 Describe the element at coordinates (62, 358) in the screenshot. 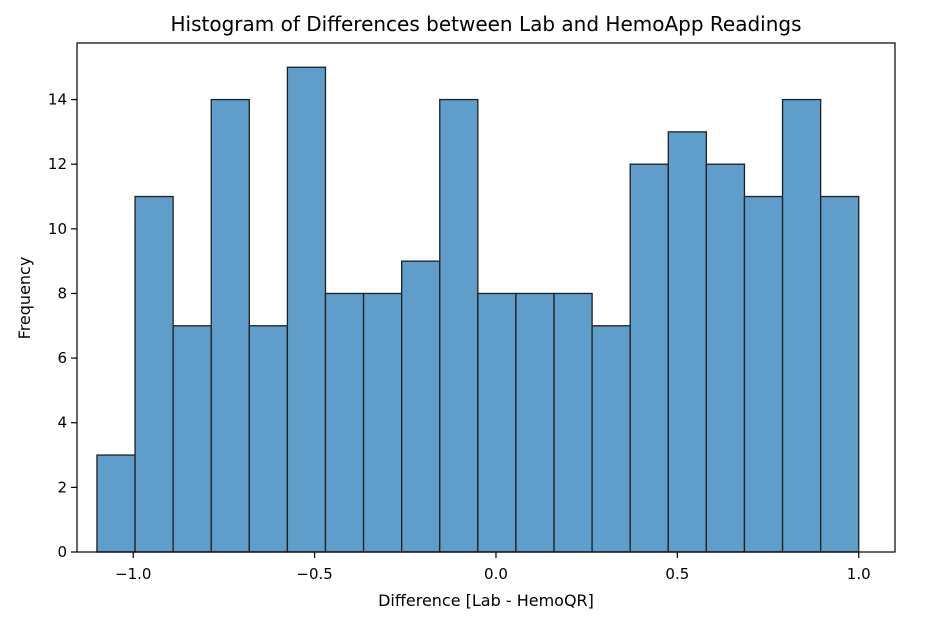

I see `y-tick-label: 6` at that location.